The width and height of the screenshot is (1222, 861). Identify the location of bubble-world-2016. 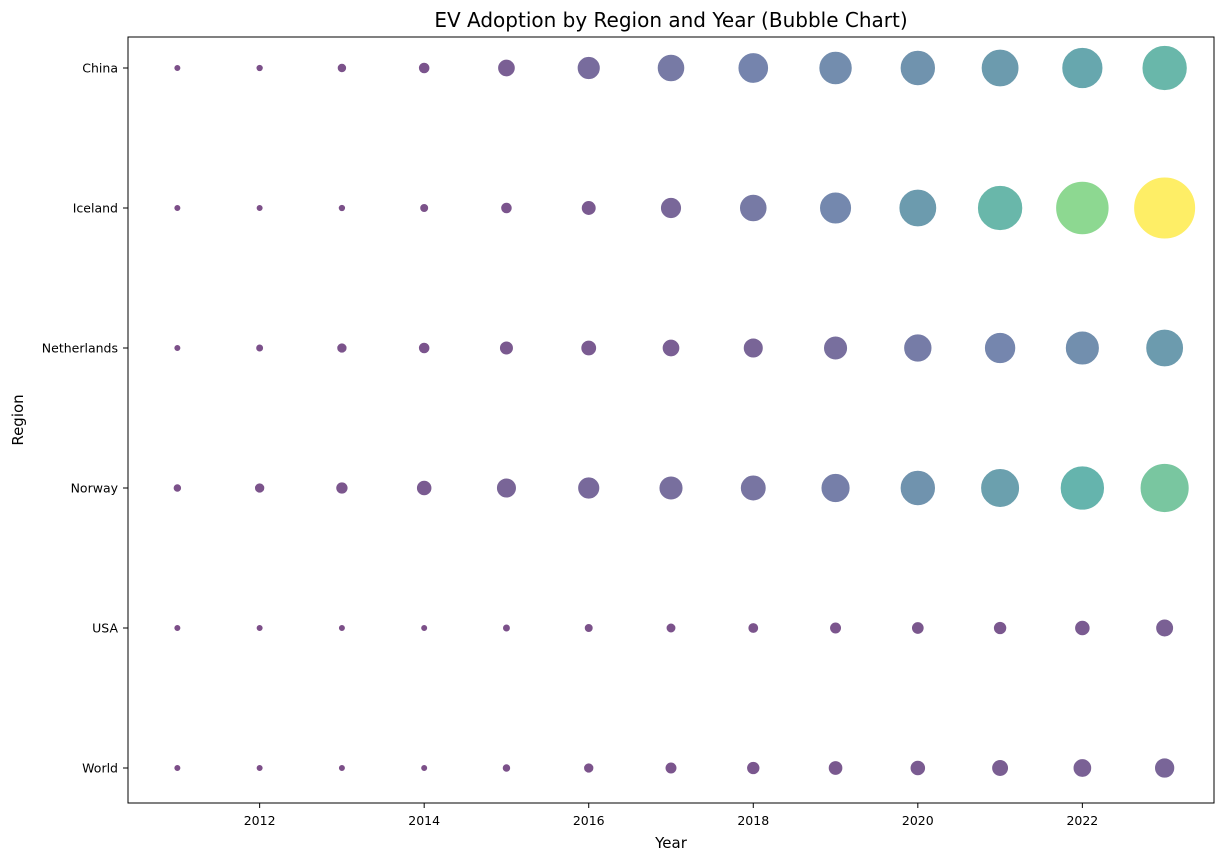
(589, 768).